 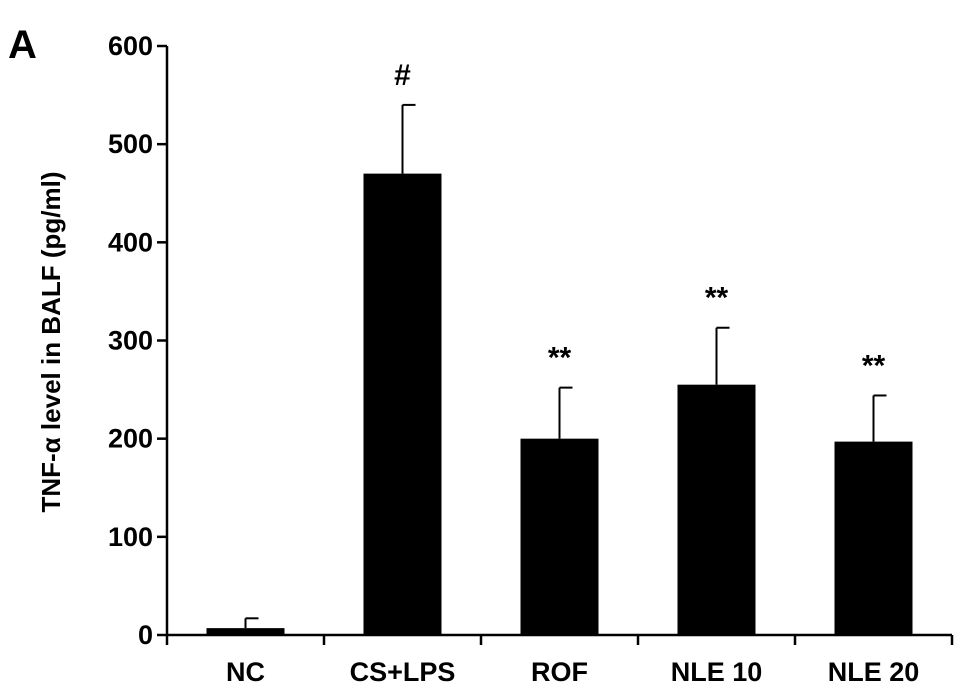 I want to click on y-tick-label: 0, so click(x=145, y=635).